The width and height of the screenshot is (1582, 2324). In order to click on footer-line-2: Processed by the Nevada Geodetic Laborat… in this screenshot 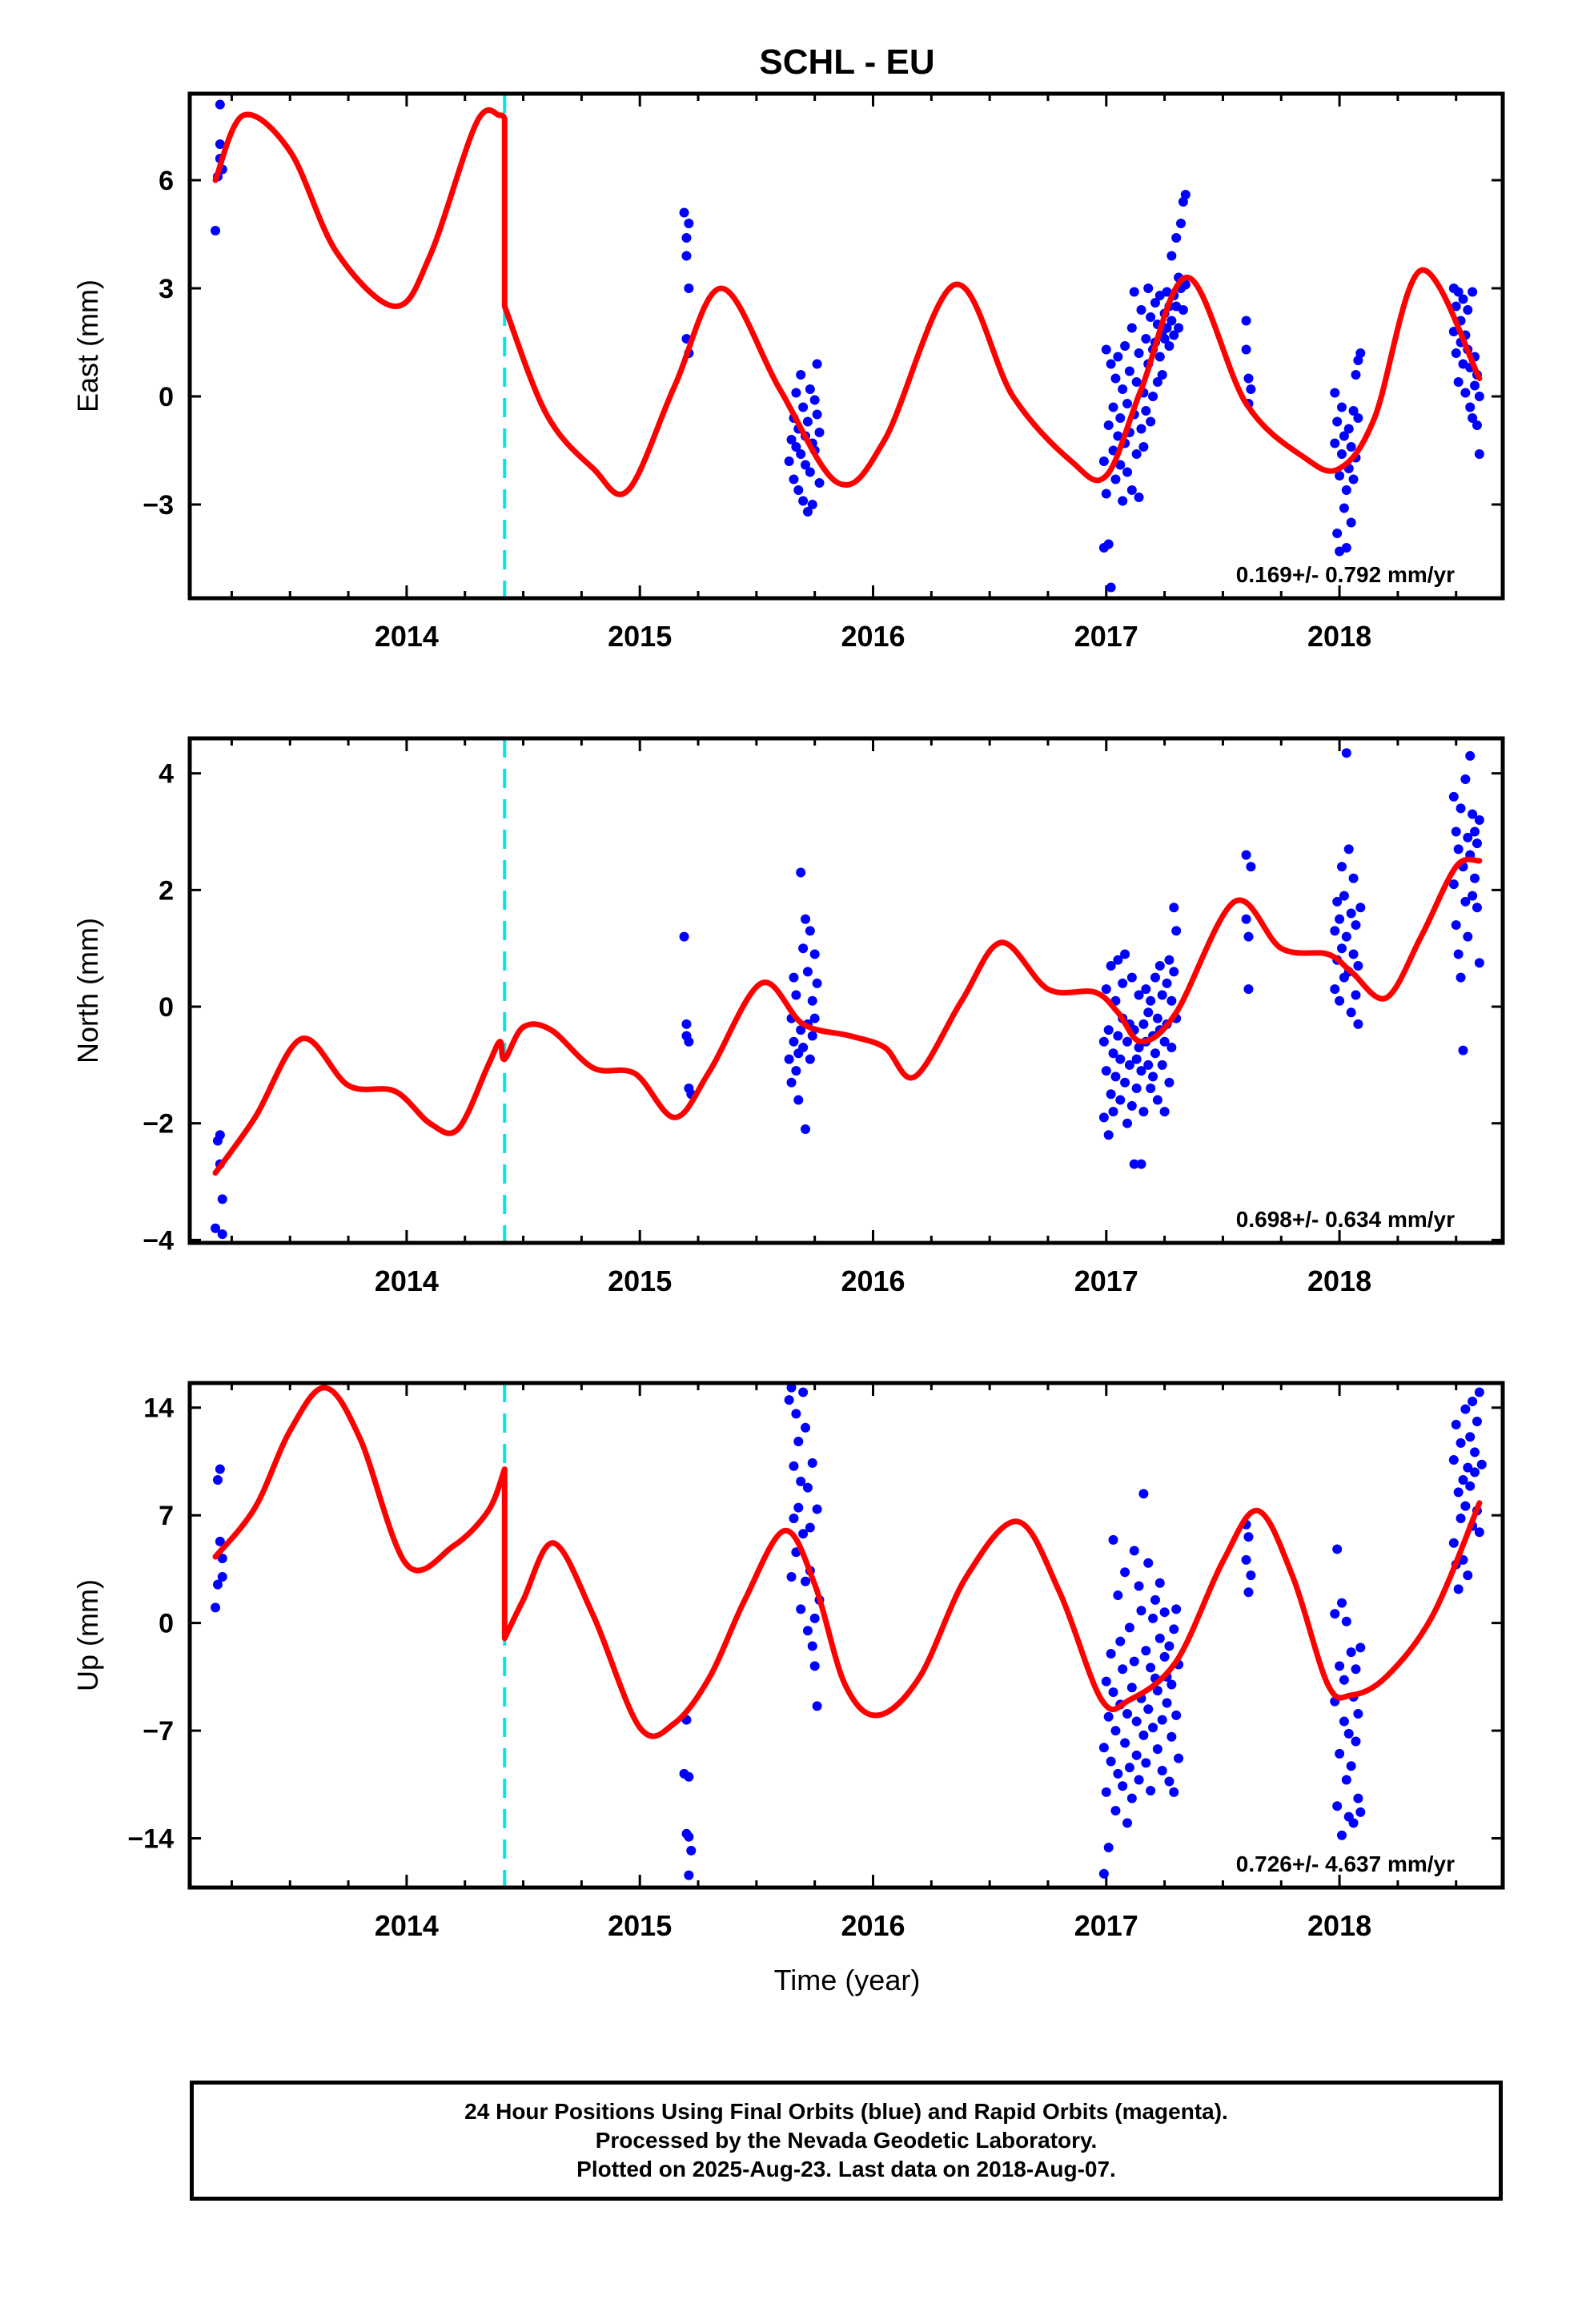, I will do `click(847, 2140)`.